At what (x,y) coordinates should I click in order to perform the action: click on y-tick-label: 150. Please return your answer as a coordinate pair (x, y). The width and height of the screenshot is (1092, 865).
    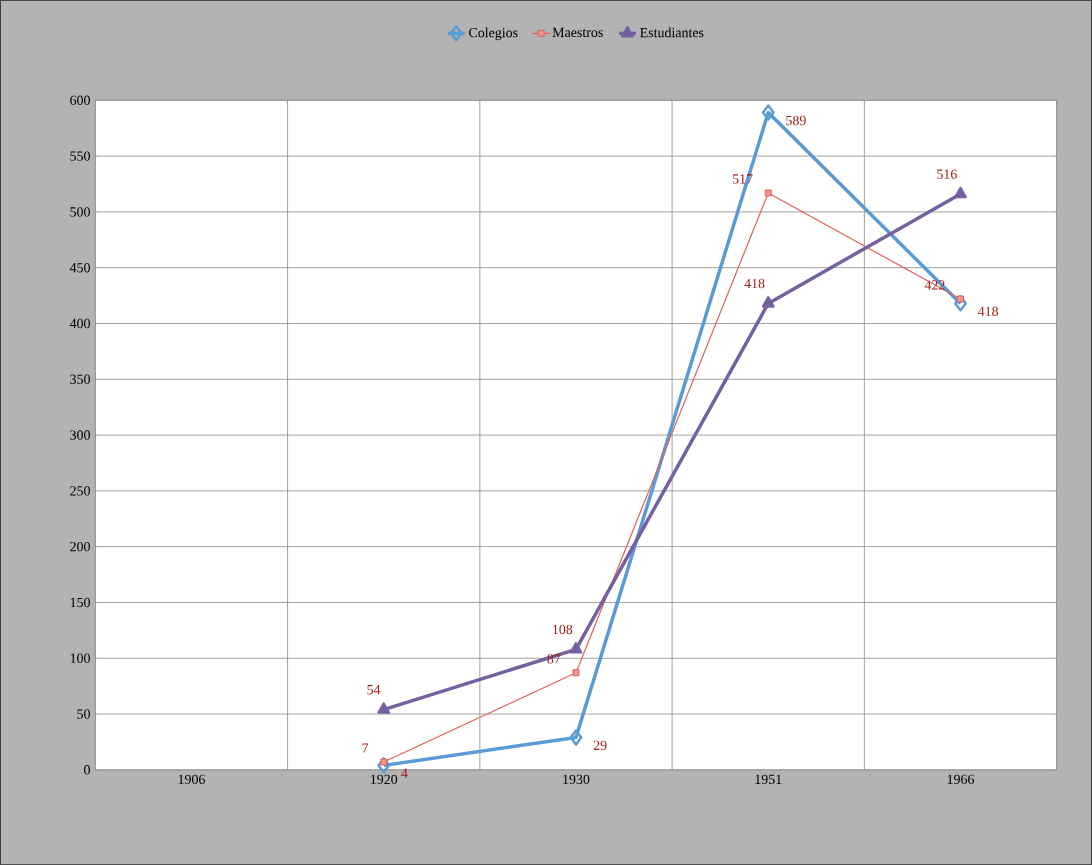
    Looking at the image, I should click on (80, 602).